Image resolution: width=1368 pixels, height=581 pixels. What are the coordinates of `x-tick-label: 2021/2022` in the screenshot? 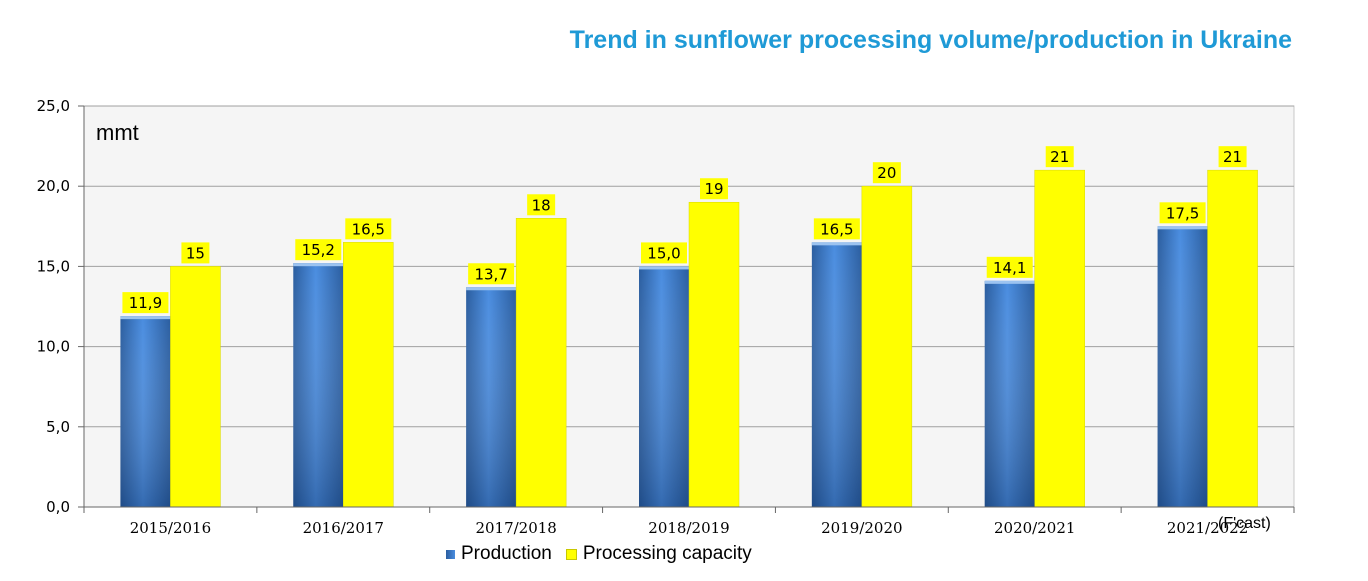 It's located at (1207, 528).